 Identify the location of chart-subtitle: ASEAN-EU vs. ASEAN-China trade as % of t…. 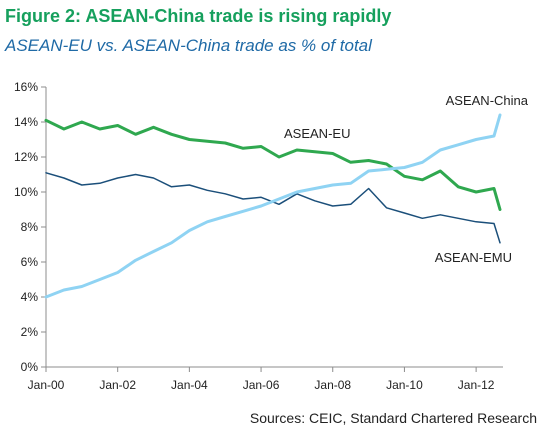
(188, 45).